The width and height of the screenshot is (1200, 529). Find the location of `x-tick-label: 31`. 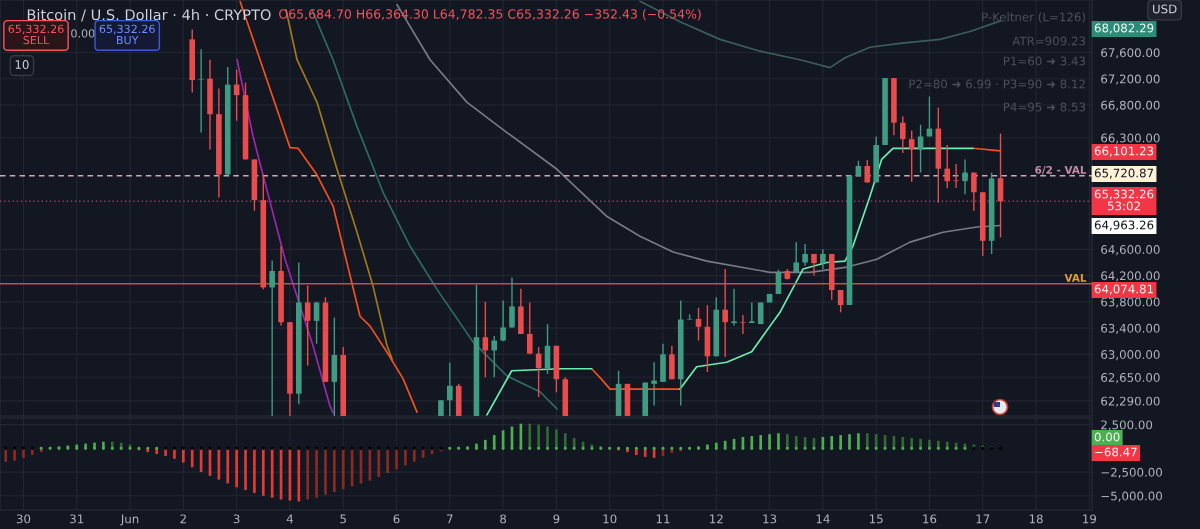

x-tick-label: 31 is located at coordinates (77, 519).